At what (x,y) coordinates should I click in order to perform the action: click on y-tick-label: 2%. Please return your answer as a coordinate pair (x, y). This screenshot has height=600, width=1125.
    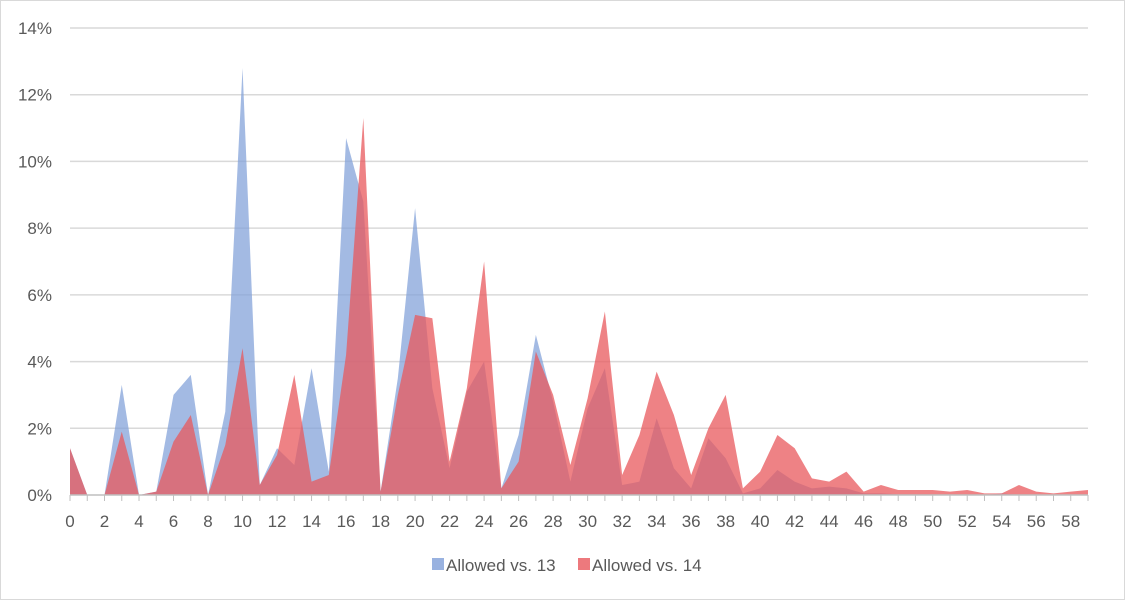
    Looking at the image, I should click on (39, 428).